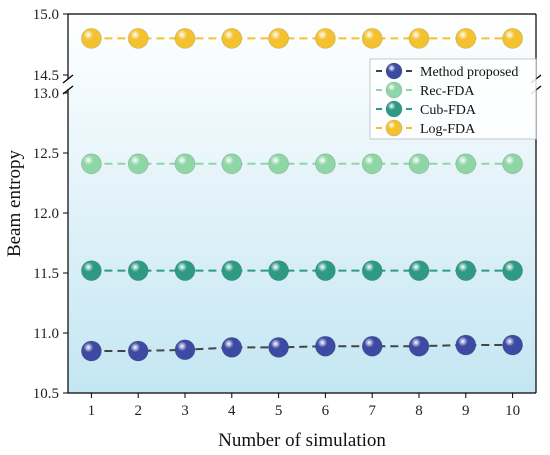 The image size is (550, 455). What do you see at coordinates (512, 411) in the screenshot?
I see `x-tick-label: 10` at bounding box center [512, 411].